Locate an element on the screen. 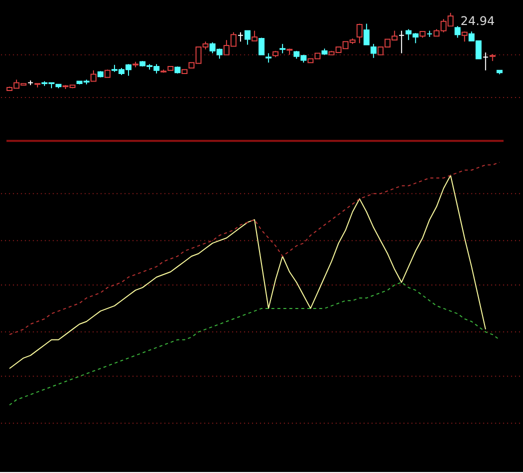 This screenshot has height=473, width=523. annotation: 24.94 is located at coordinates (477, 21).